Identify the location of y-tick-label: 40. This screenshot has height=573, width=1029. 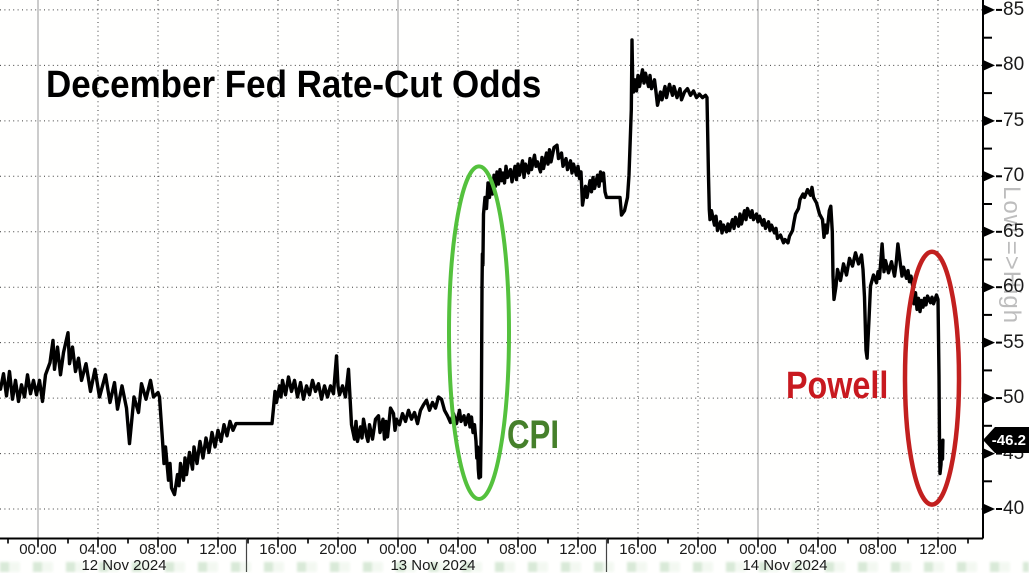
(1014, 508).